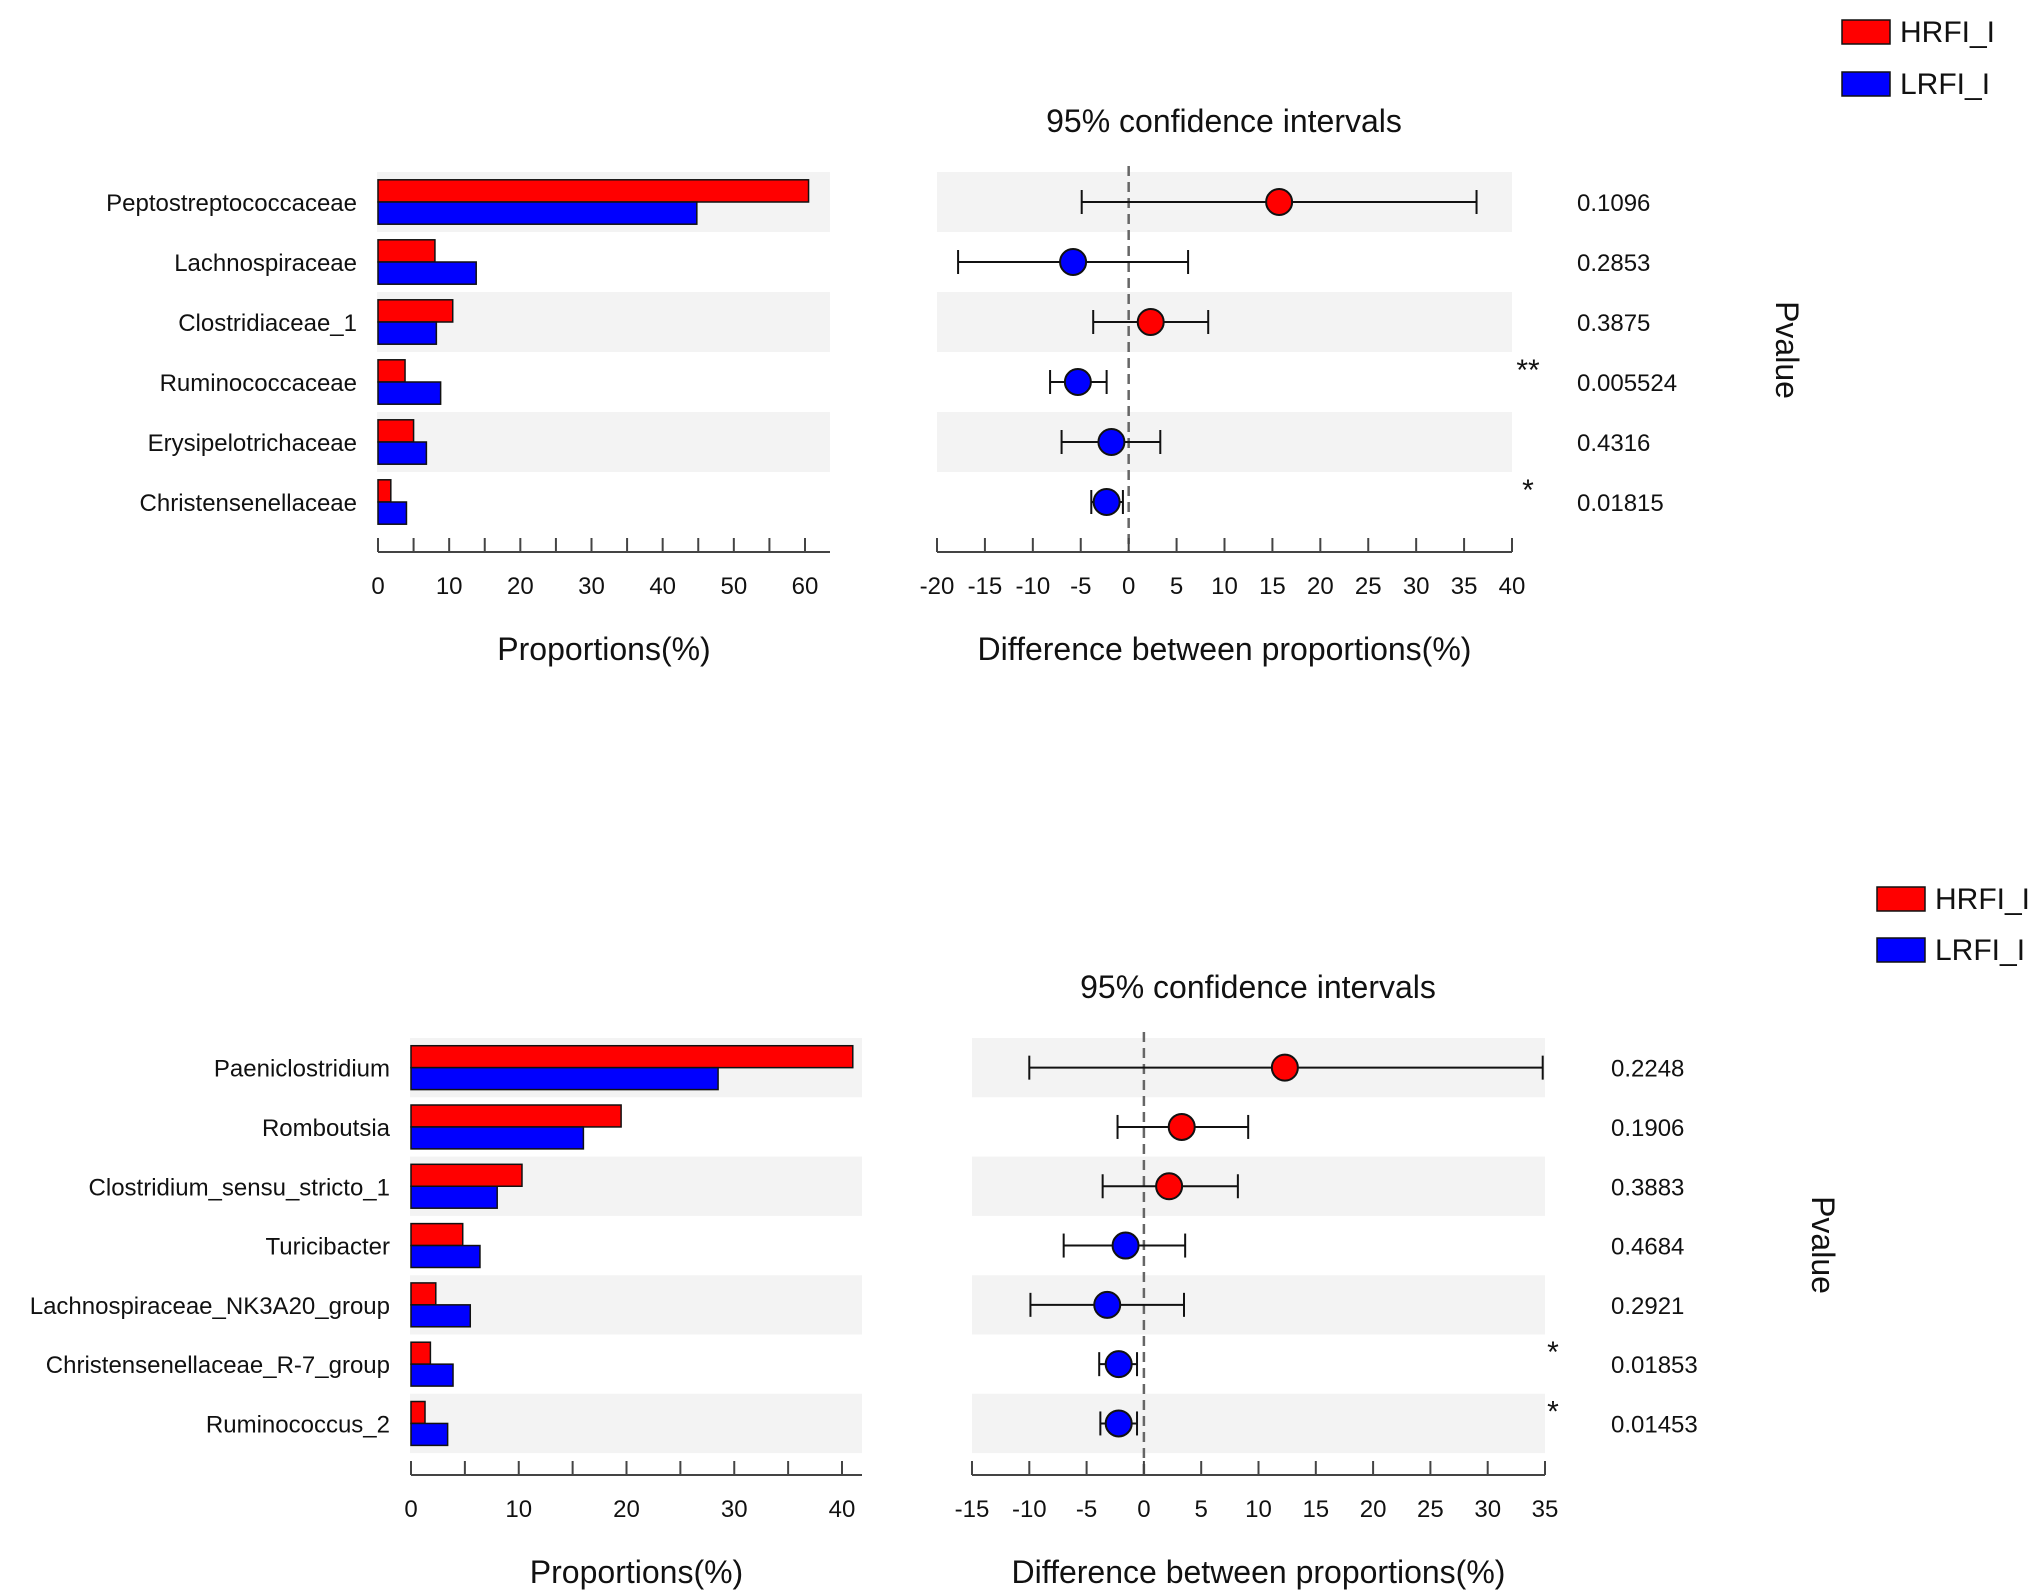  Describe the element at coordinates (1258, 987) in the screenshot. I see `chart-title: 95% confidence intervals` at that location.